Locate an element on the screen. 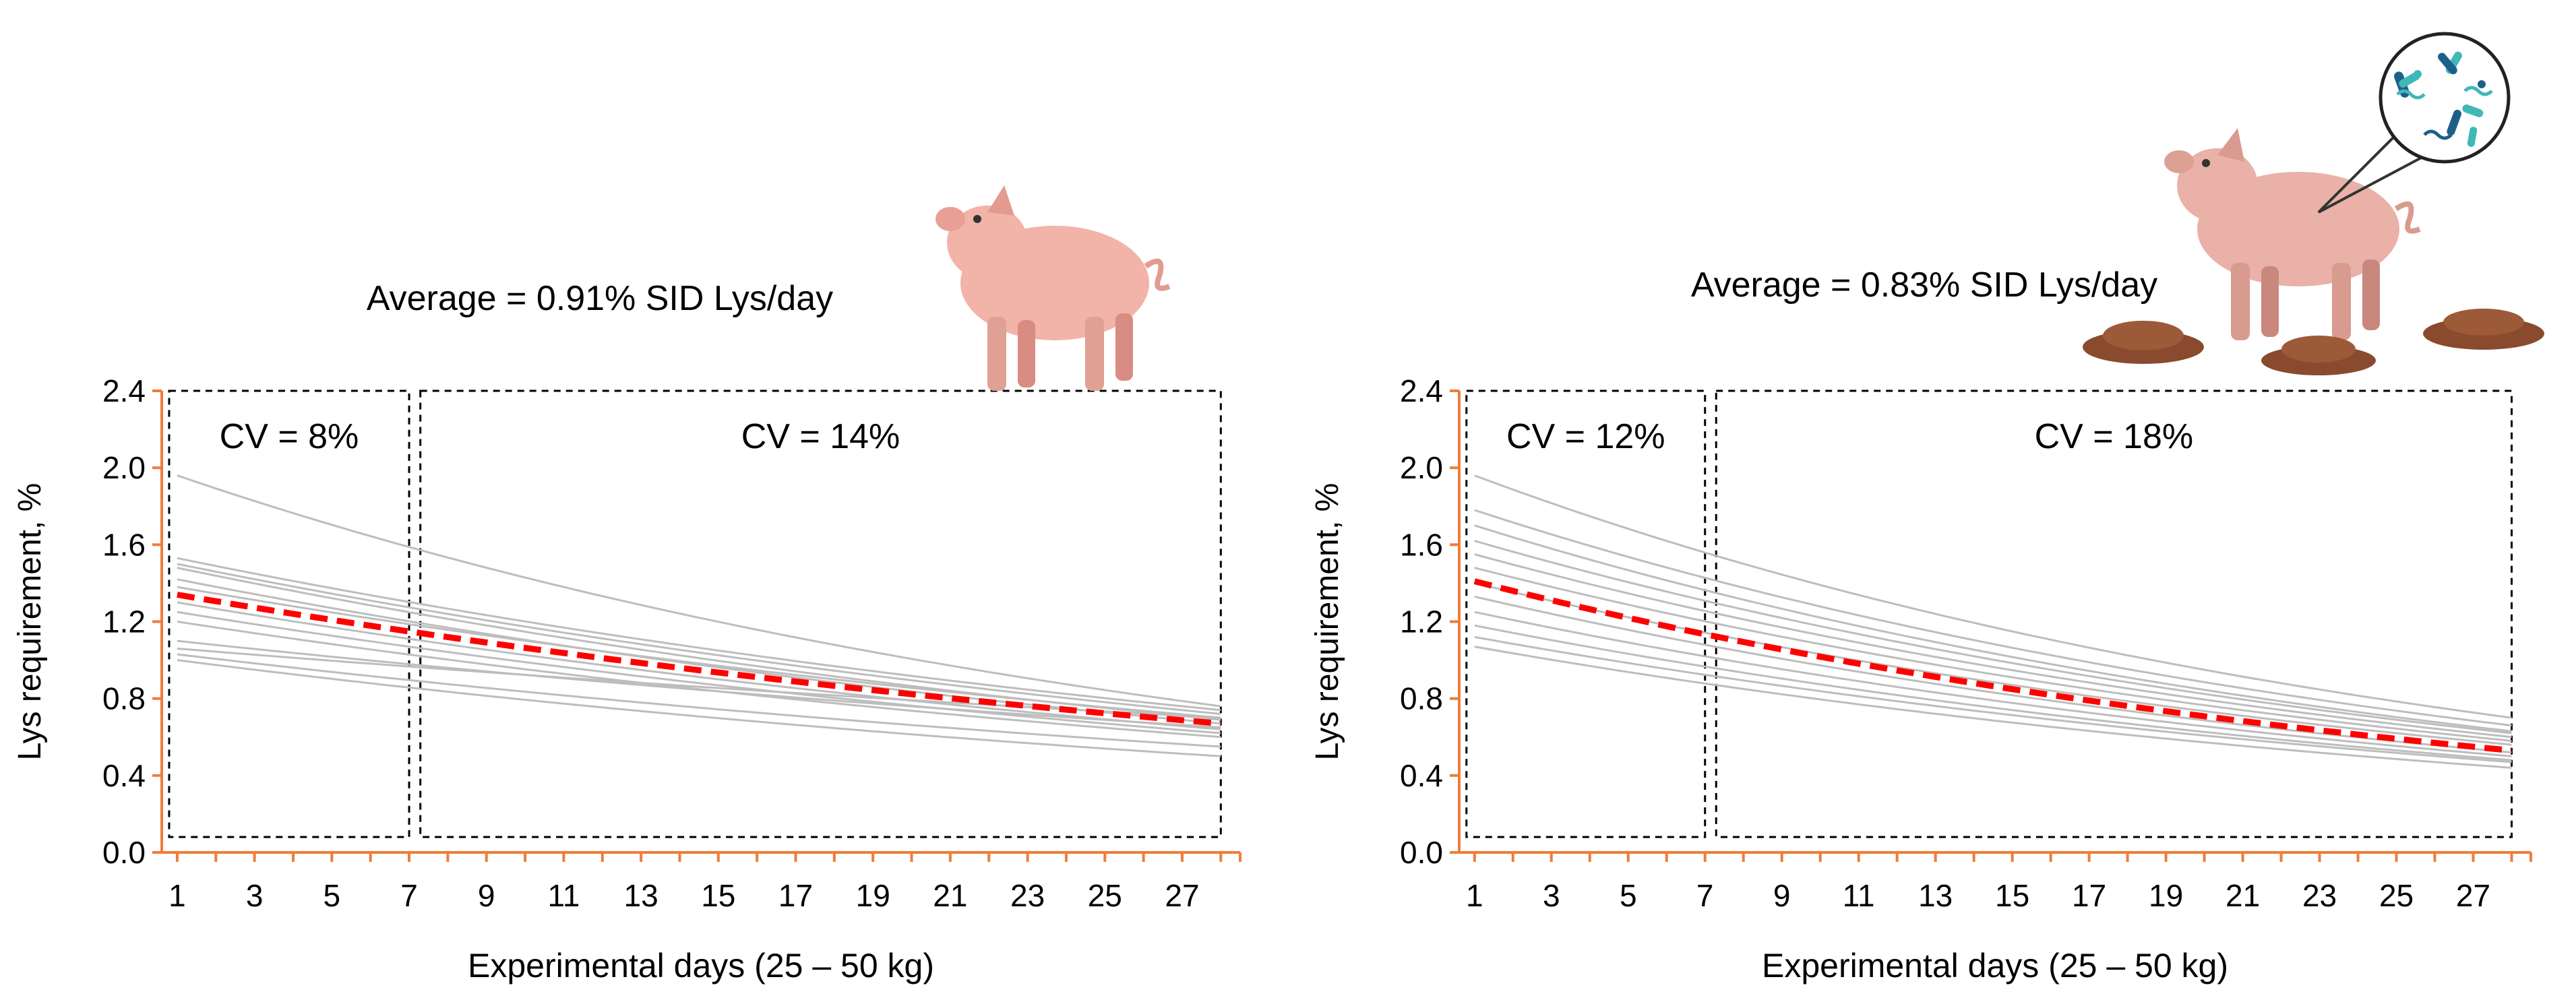 The height and width of the screenshot is (1000, 2576). cv-label: CV = 12% is located at coordinates (1585, 436).